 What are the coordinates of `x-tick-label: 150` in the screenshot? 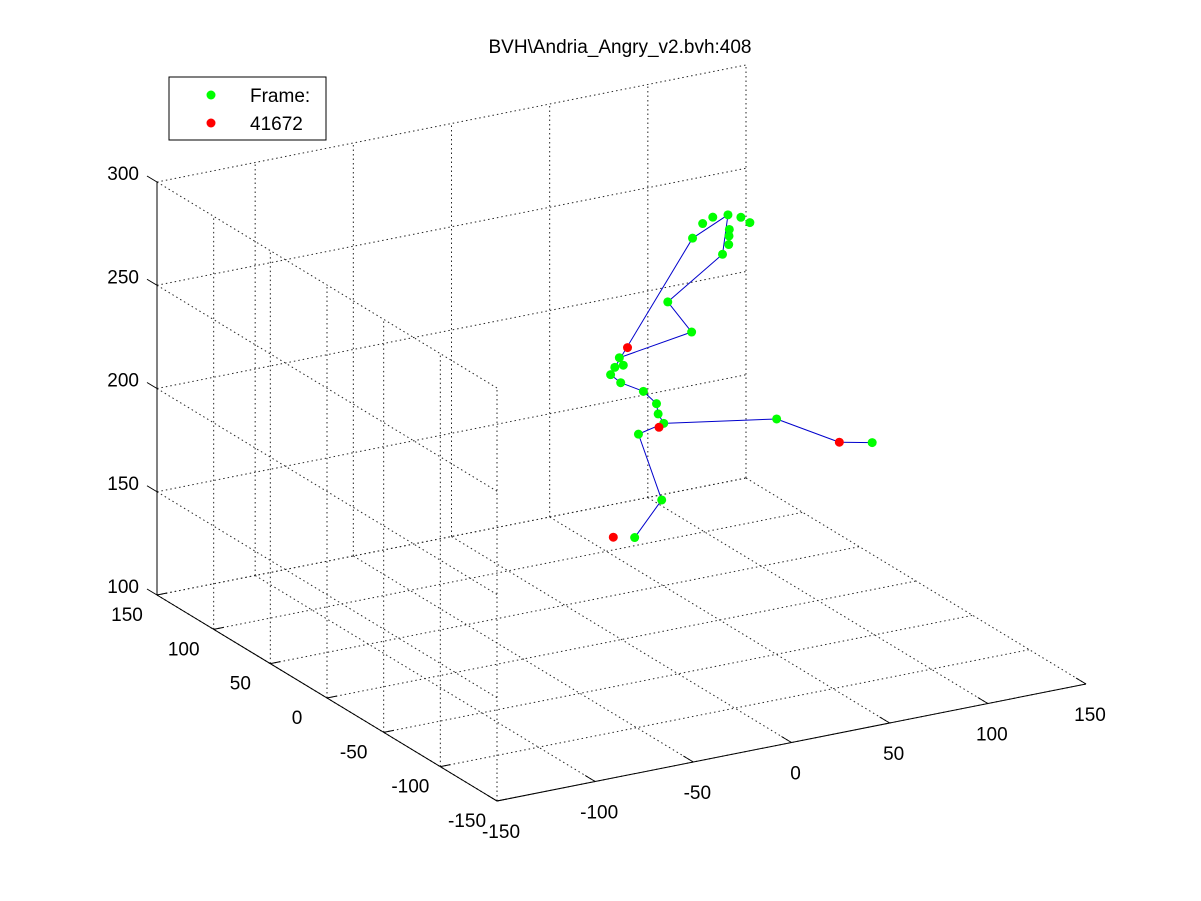 It's located at (1090, 715).